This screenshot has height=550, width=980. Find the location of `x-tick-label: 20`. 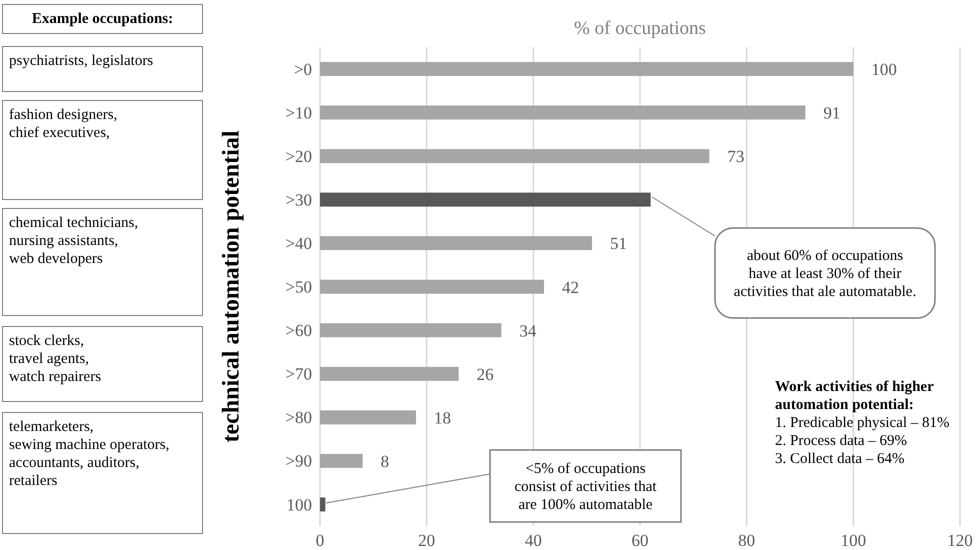

x-tick-label: 20 is located at coordinates (427, 540).